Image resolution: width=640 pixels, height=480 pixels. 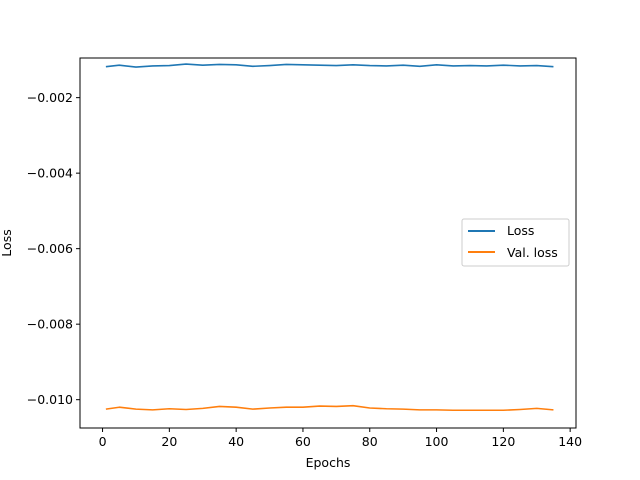 I want to click on x-tick-label: 60, so click(x=303, y=441).